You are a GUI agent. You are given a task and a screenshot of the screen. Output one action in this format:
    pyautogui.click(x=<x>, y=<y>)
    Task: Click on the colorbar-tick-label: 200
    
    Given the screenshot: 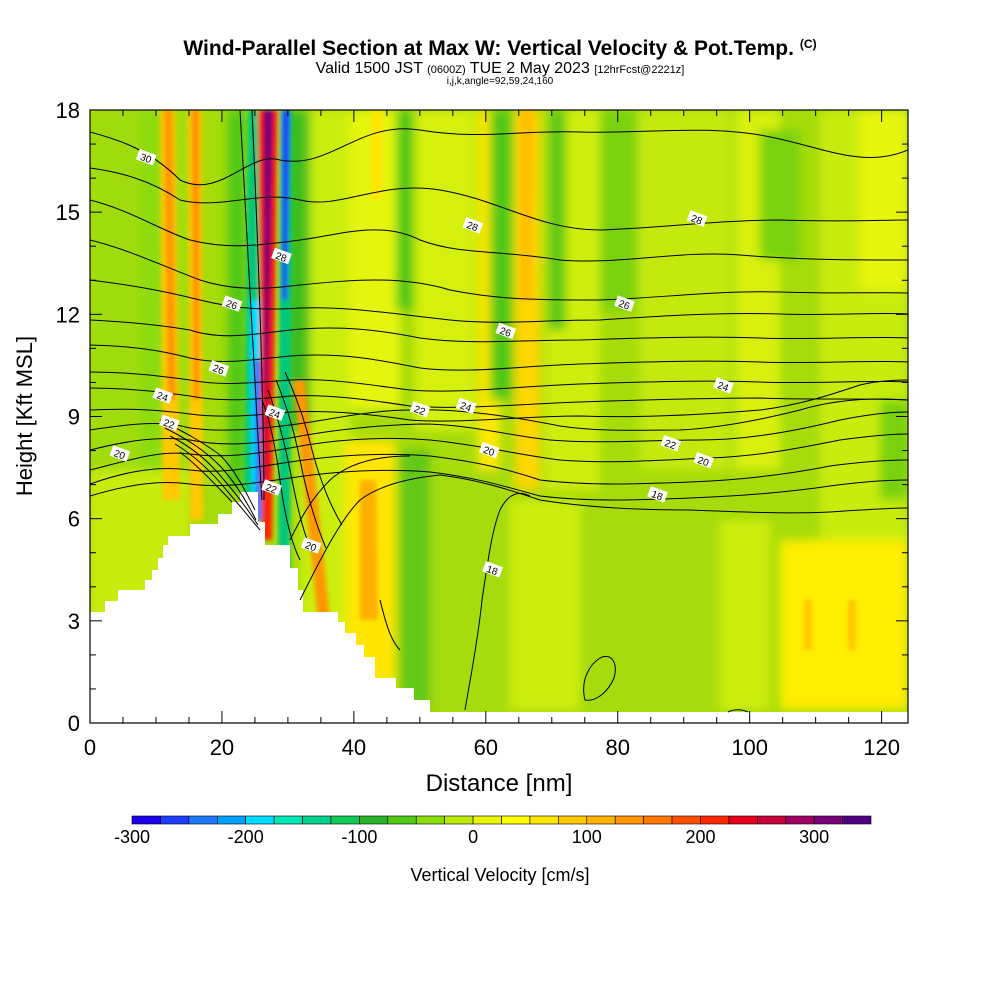 What is the action you would take?
    pyautogui.click(x=700, y=837)
    